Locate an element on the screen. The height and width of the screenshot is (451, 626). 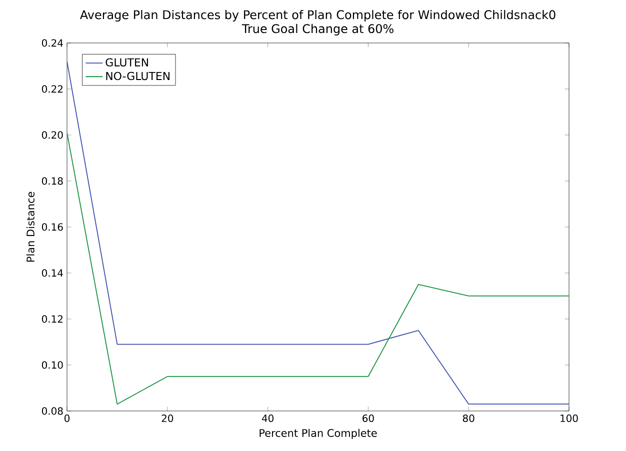
y-tick-label: 0.08 is located at coordinates (52, 411).